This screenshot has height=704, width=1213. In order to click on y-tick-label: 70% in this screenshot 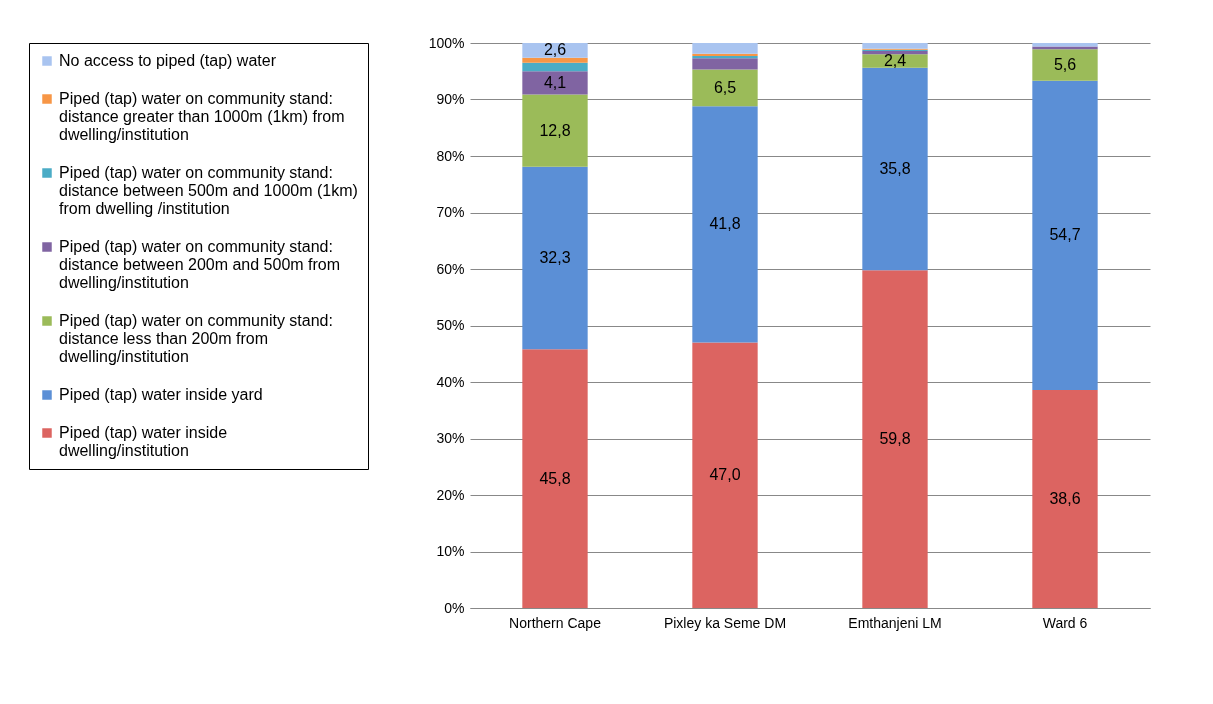, I will do `click(450, 212)`.